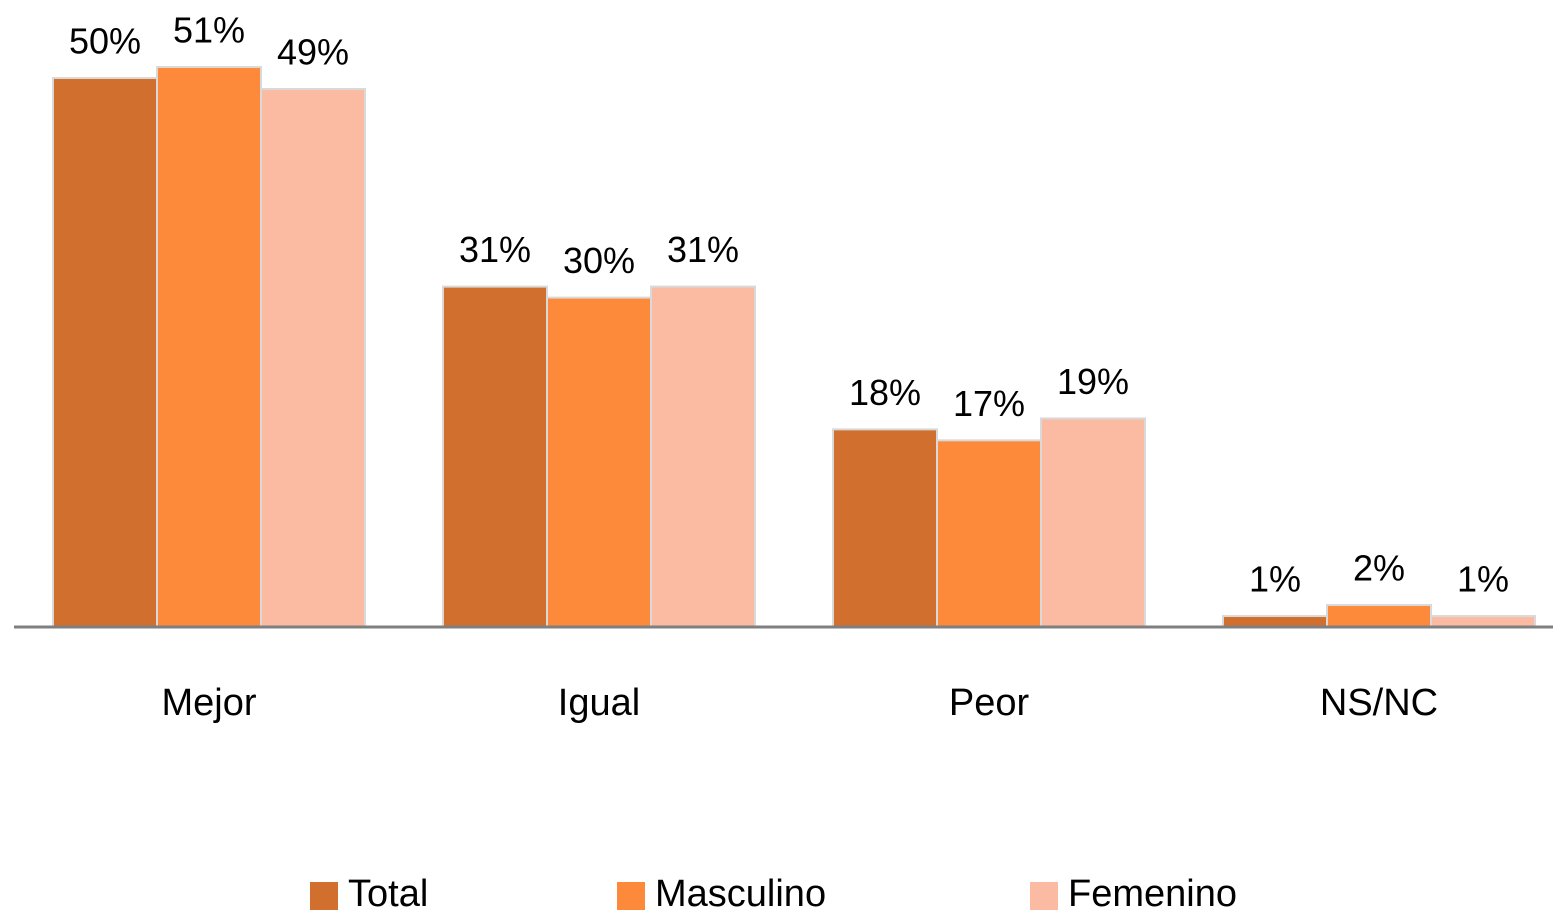 The width and height of the screenshot is (1553, 913). Describe the element at coordinates (885, 392) in the screenshot. I see `value-label: 18%` at that location.